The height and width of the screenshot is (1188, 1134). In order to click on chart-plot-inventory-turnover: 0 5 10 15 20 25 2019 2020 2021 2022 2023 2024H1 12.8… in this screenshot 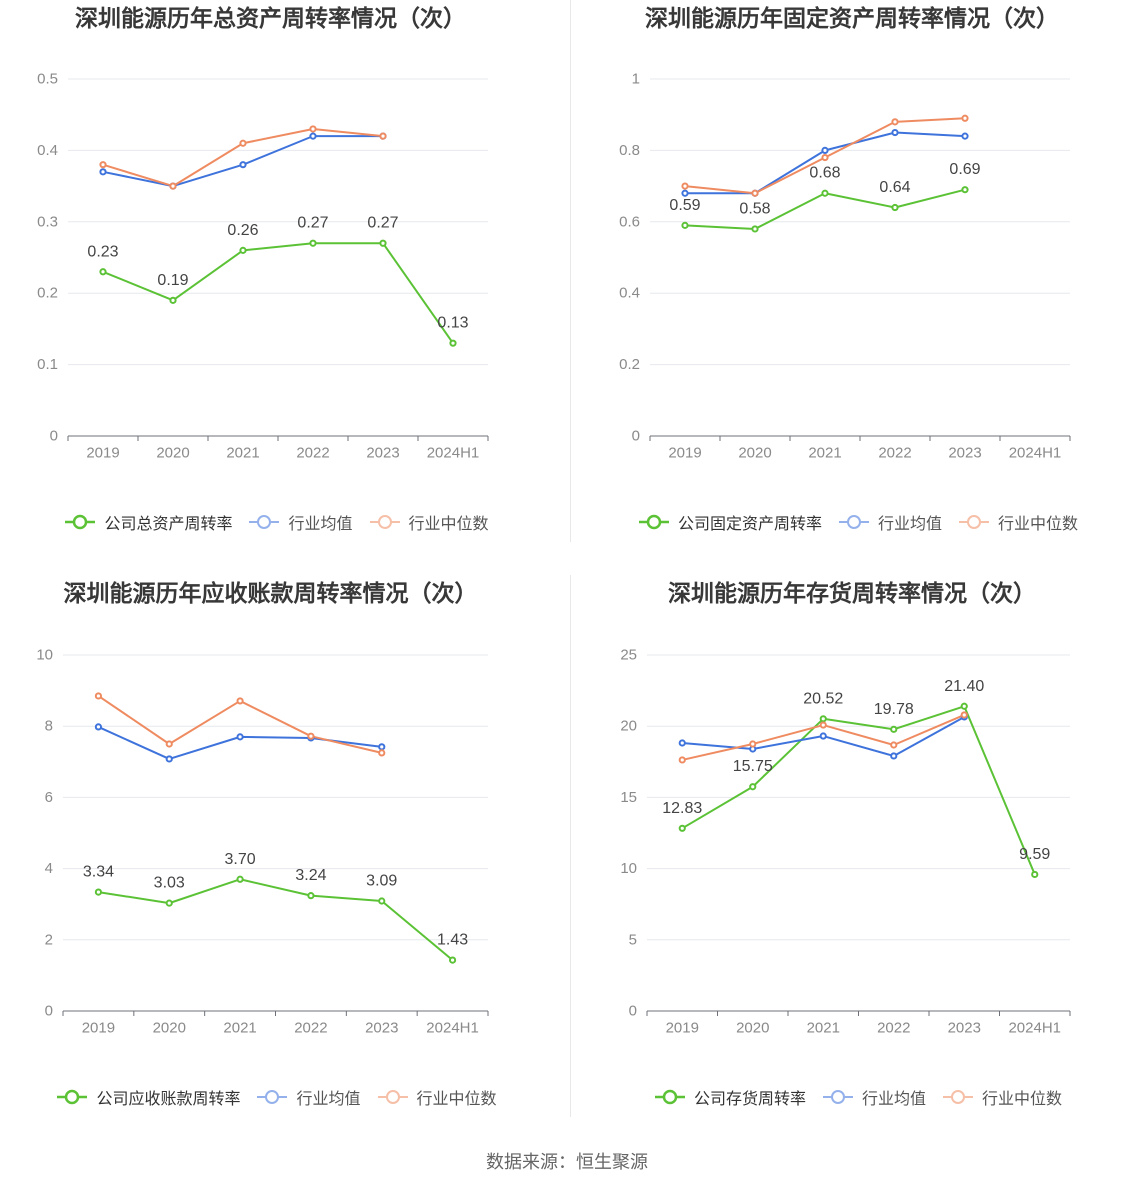, I will do `click(845, 842)`.